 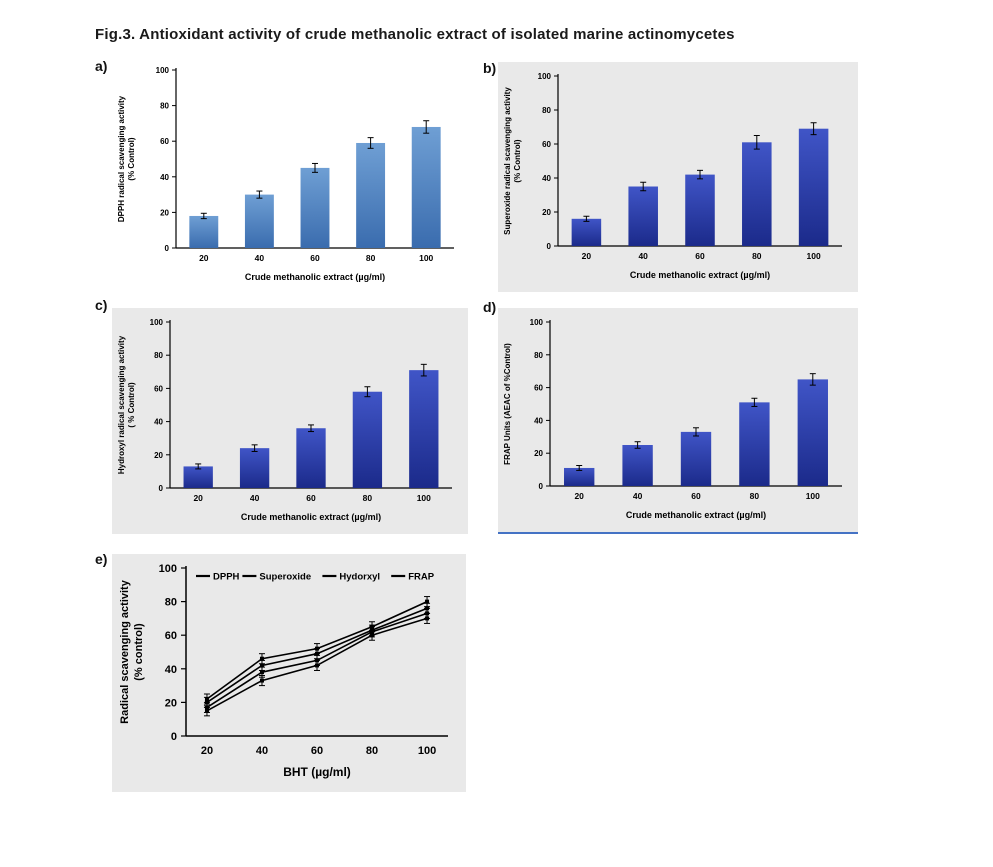 What do you see at coordinates (131, 405) in the screenshot?
I see `svg-text: ( % Control)` at bounding box center [131, 405].